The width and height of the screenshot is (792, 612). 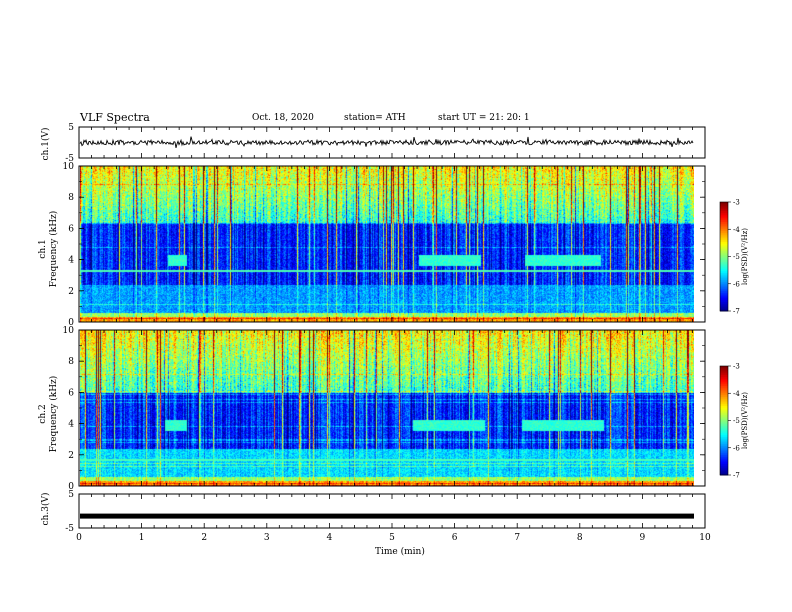 What do you see at coordinates (643, 538) in the screenshot?
I see `x-tick-label: 9` at bounding box center [643, 538].